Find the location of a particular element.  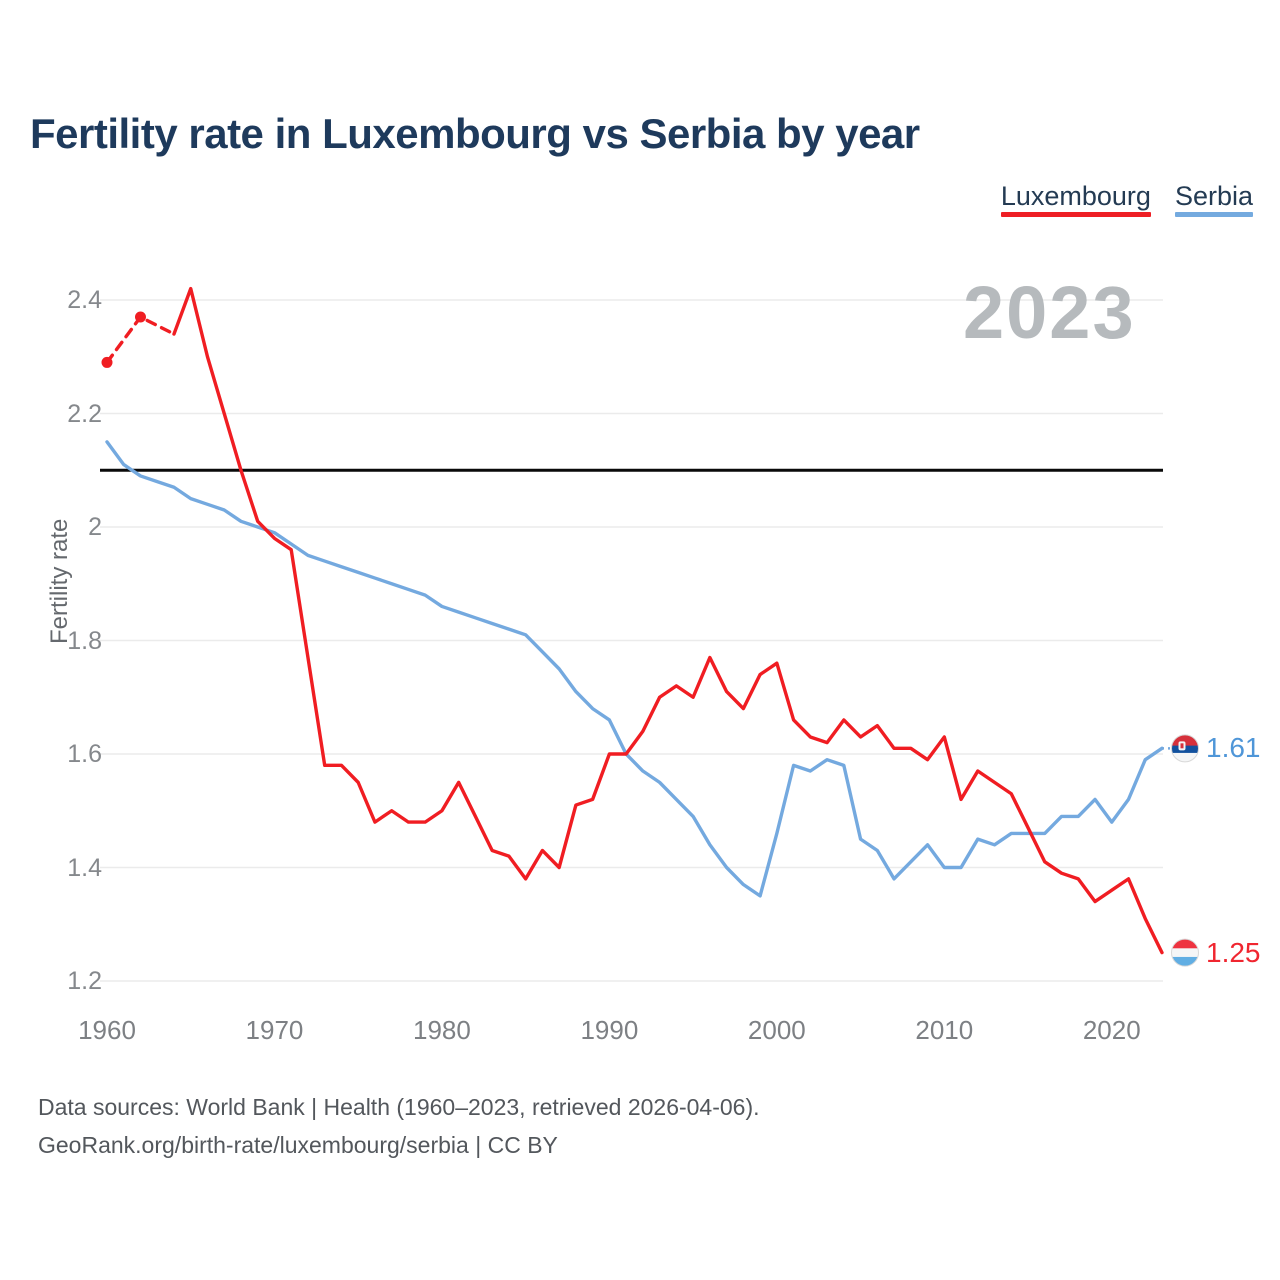

legend-underline-luxembourg is located at coordinates (1075, 214).